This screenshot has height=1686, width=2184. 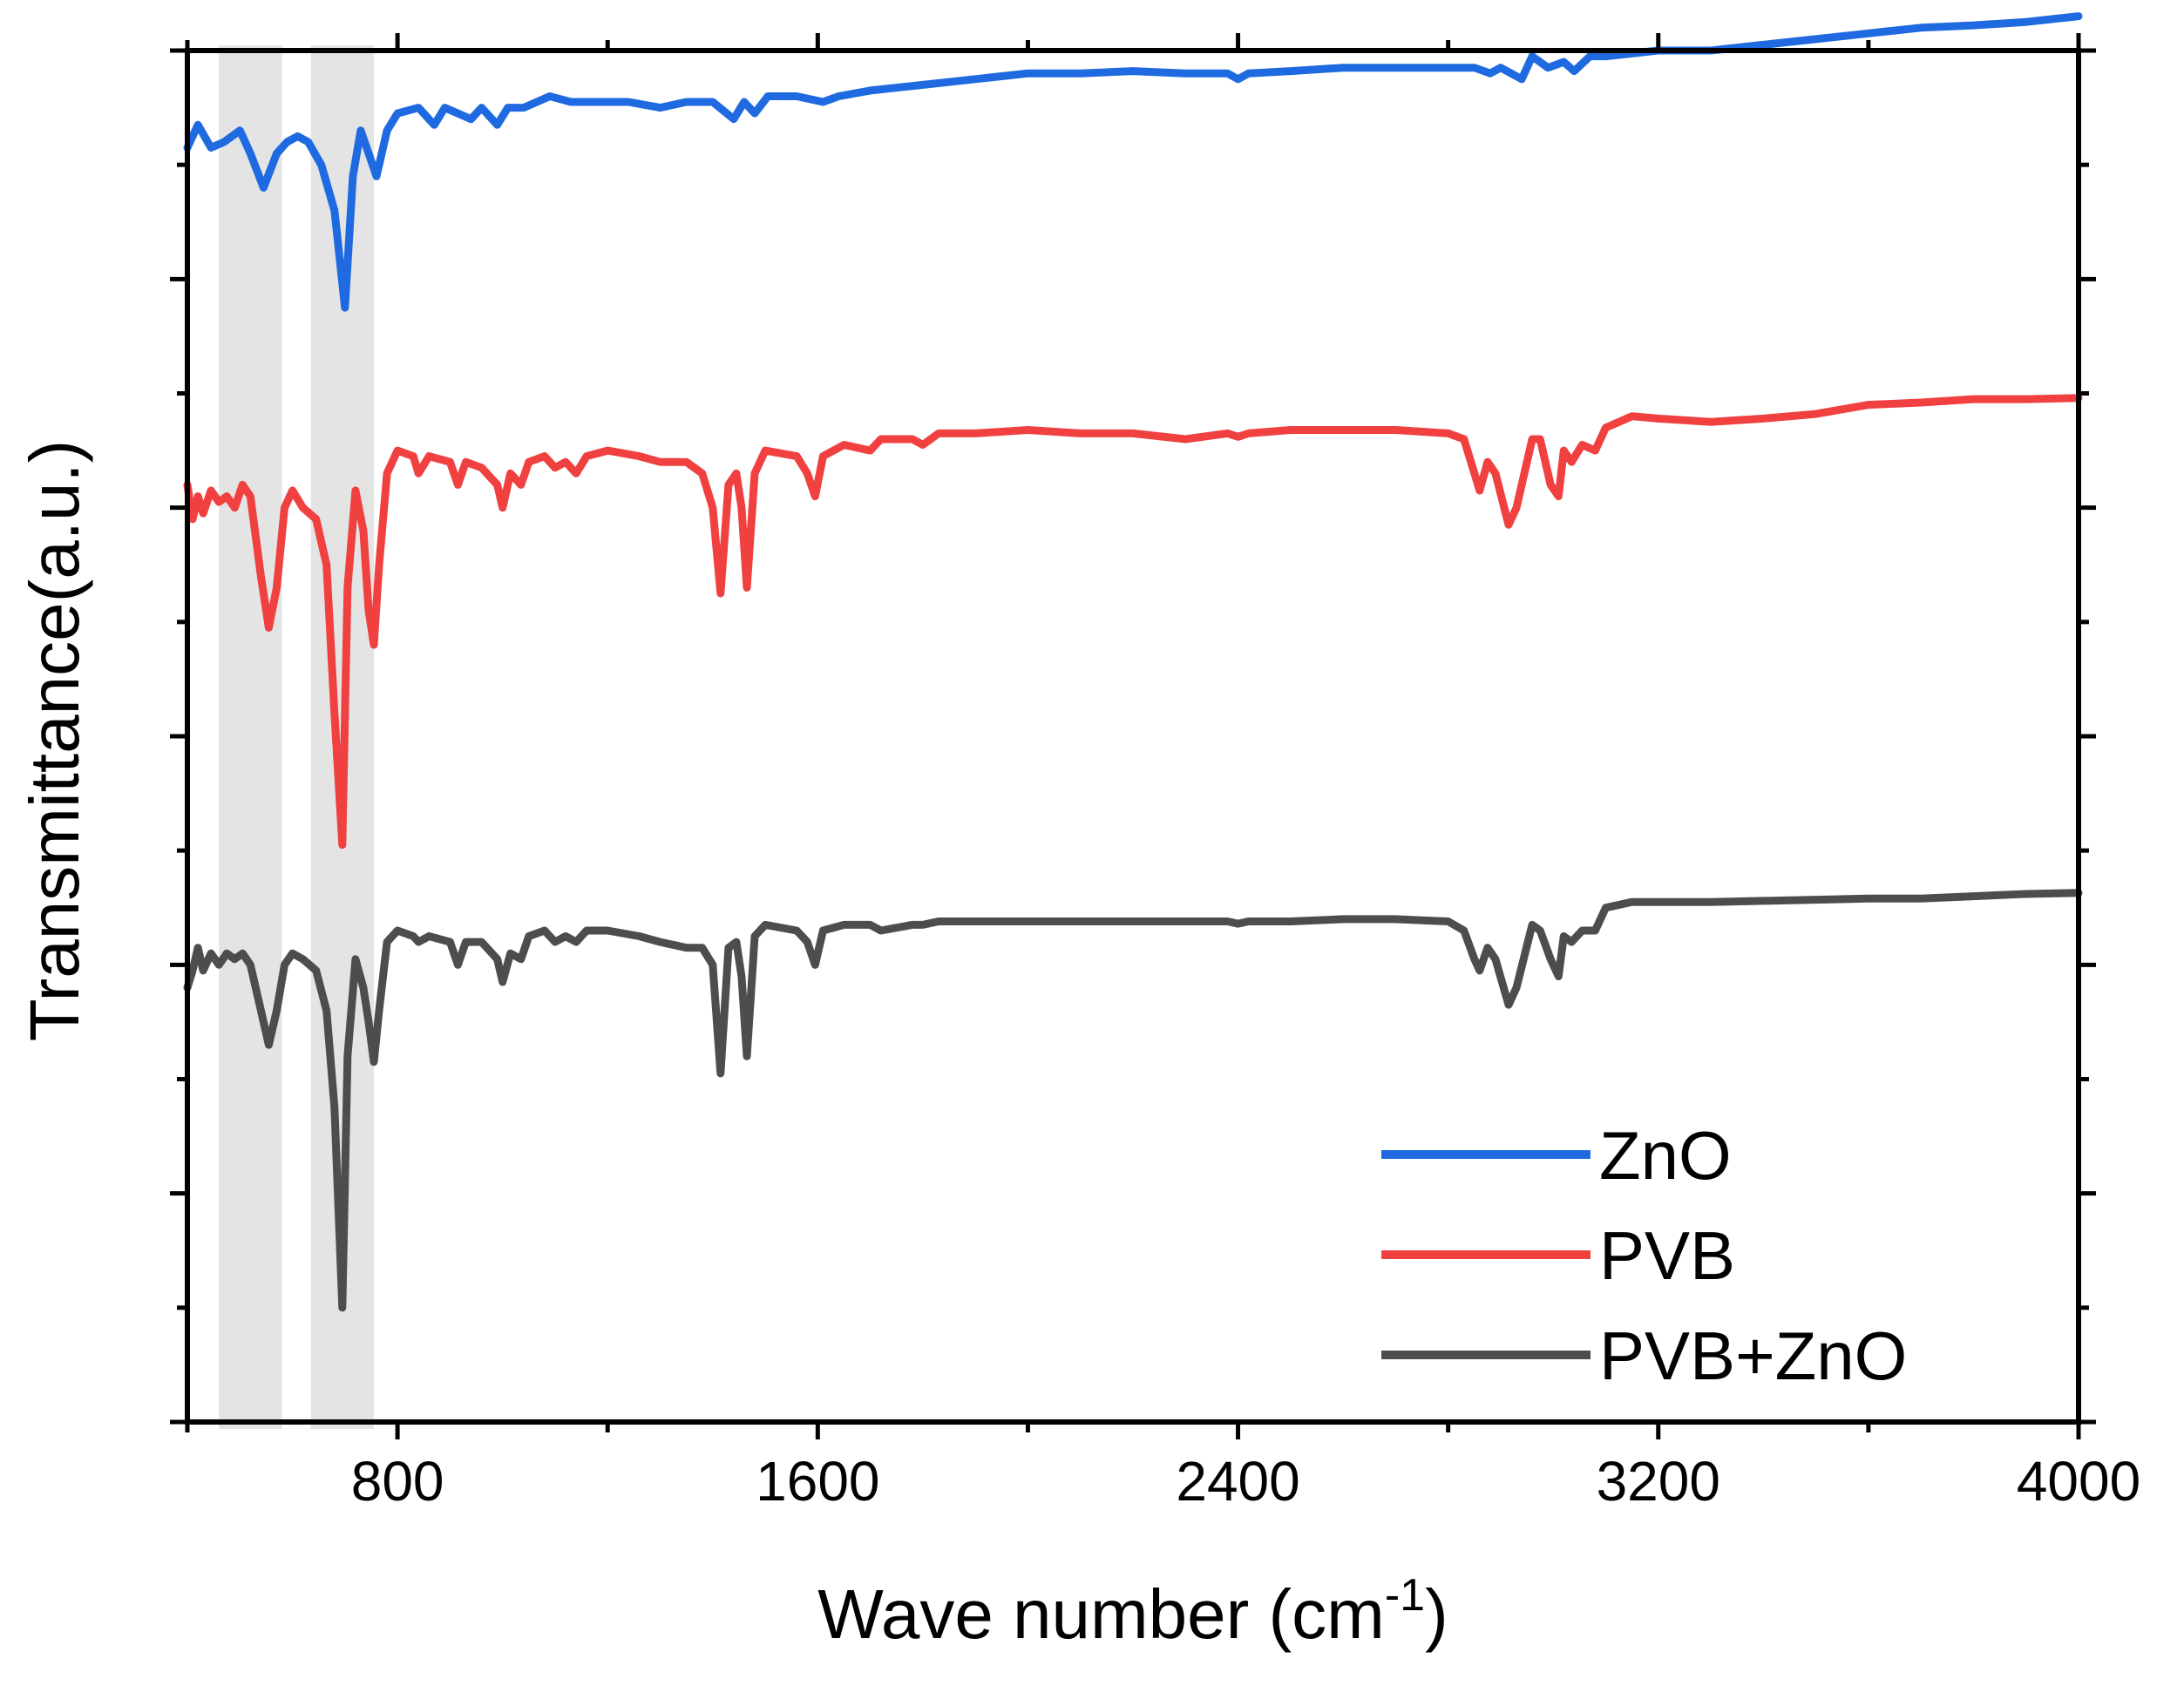 What do you see at coordinates (1667, 1255) in the screenshot?
I see `legend-label: PVB` at bounding box center [1667, 1255].